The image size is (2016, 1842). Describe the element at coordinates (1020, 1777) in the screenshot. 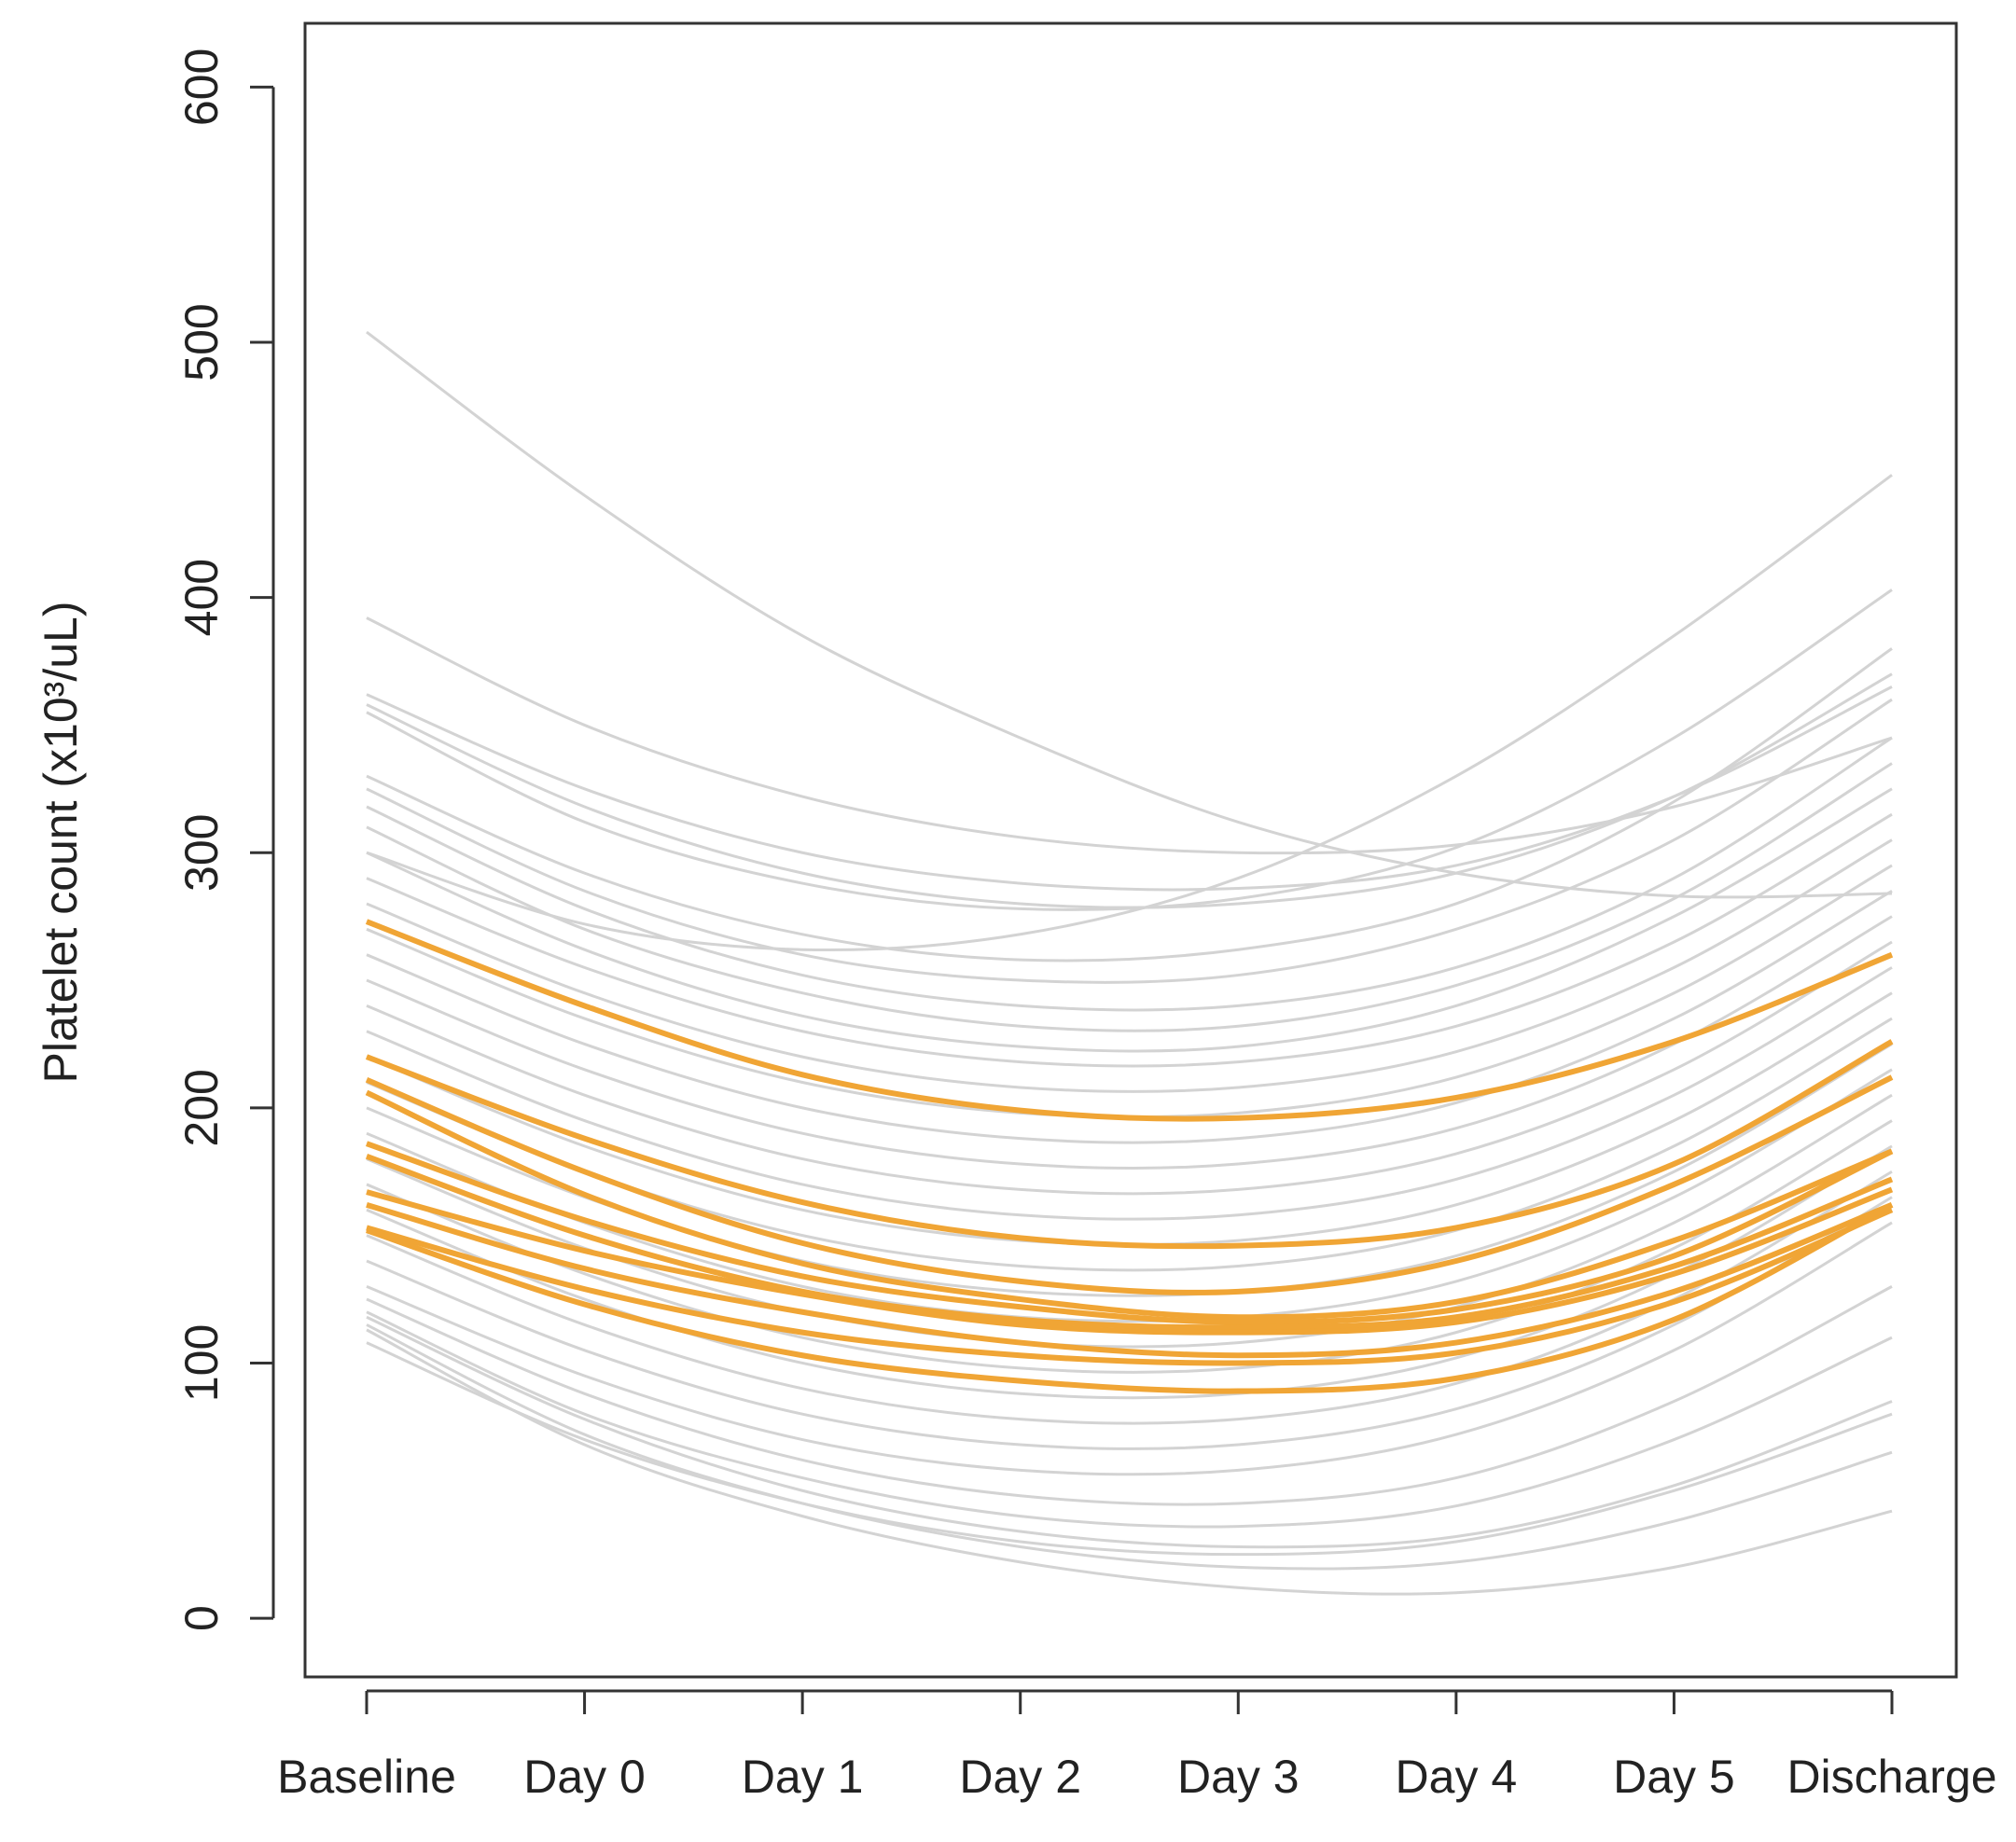

I see `x-tick-label: Day 2` at that location.